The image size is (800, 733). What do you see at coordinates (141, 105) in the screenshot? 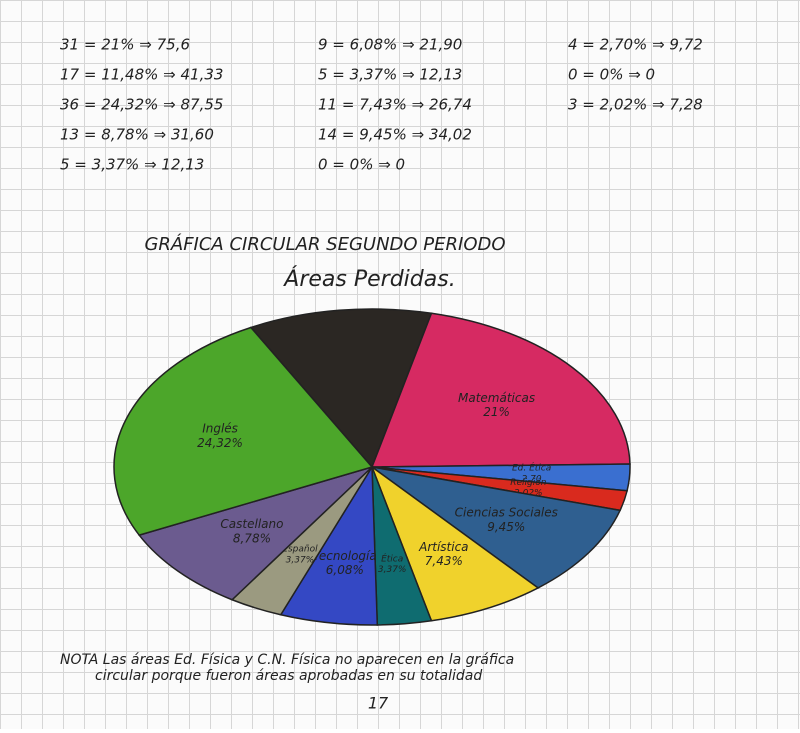
I see `calculation: 36 = 24,32% ⇒ 87,55` at bounding box center [141, 105].